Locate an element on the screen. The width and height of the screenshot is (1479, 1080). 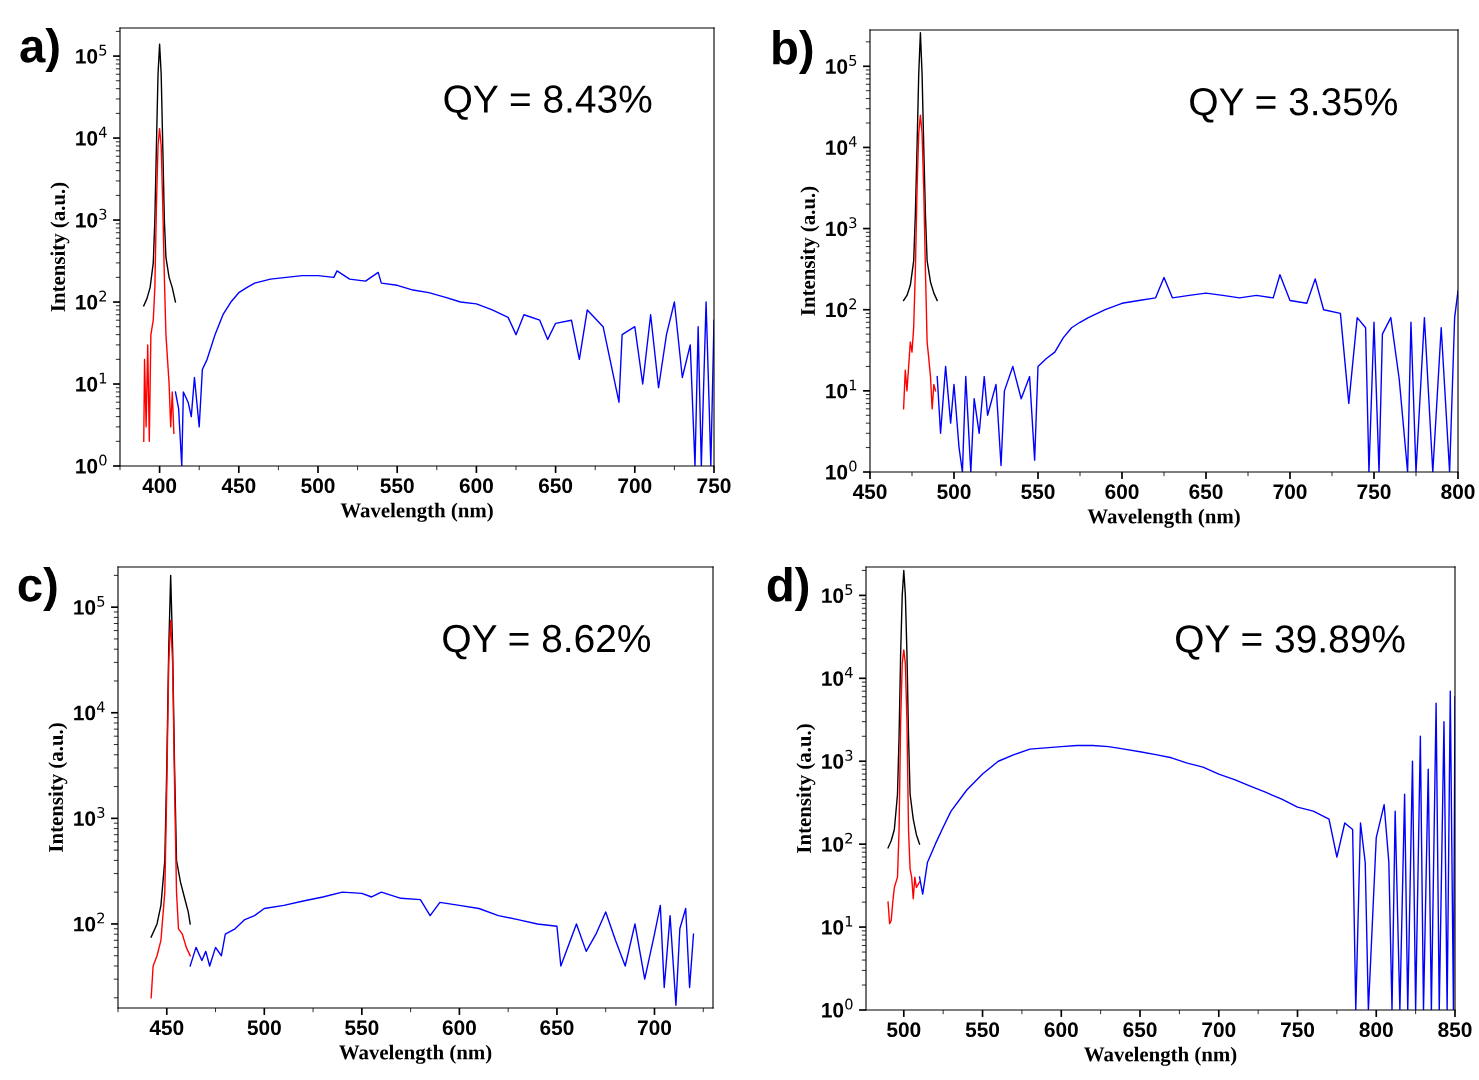
chart-title: b) is located at coordinates (793, 52).